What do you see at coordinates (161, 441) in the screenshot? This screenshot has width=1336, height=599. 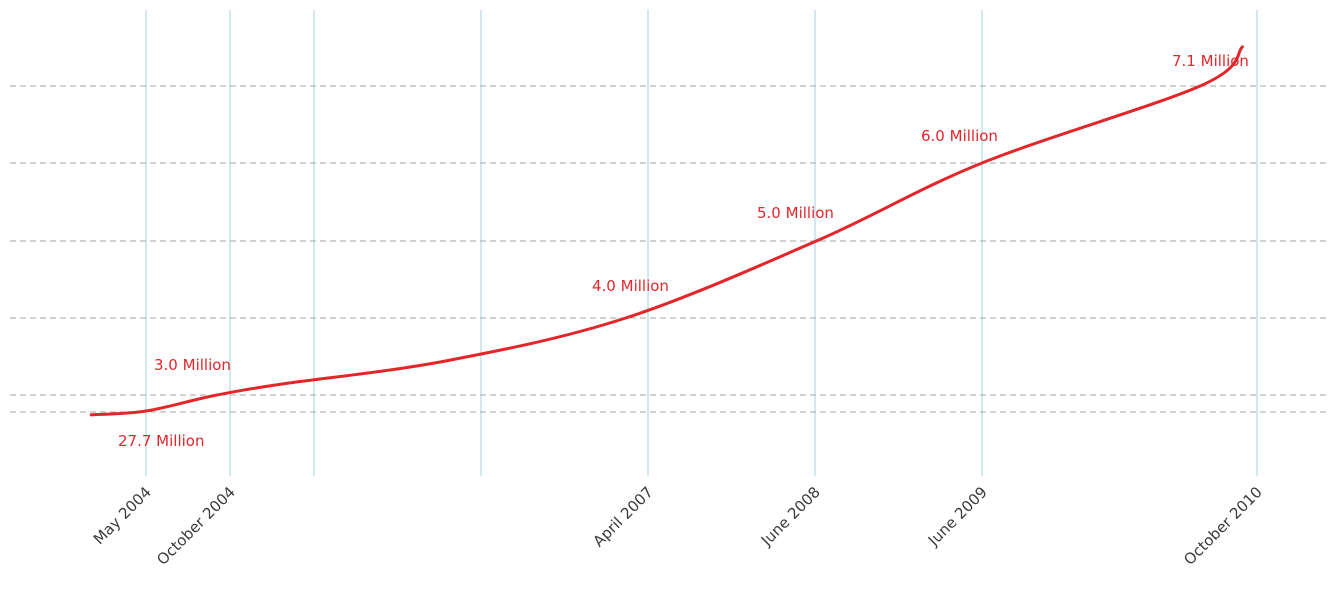 I see `data-label: 27.7 Million` at bounding box center [161, 441].